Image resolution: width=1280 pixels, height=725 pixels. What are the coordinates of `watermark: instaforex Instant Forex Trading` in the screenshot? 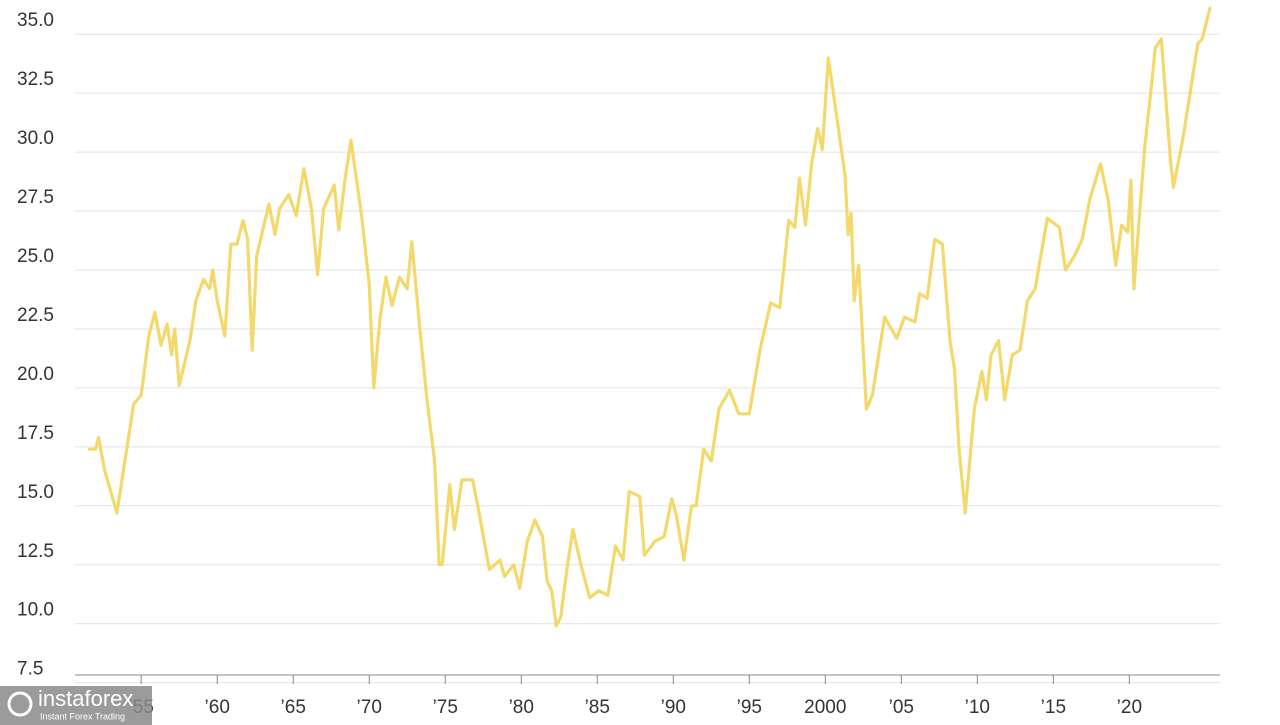 It's located at (76, 705).